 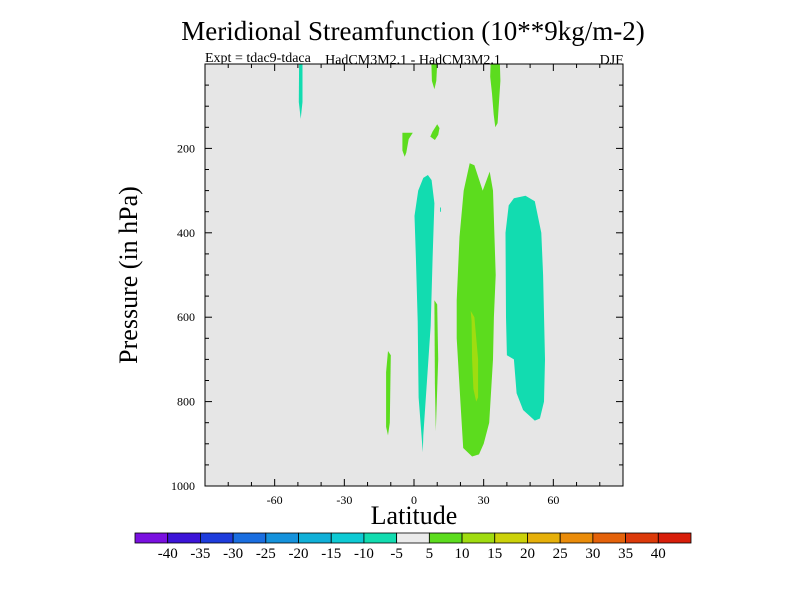 I want to click on contour-region-yellowgreen-core-25n, so click(x=474, y=356).